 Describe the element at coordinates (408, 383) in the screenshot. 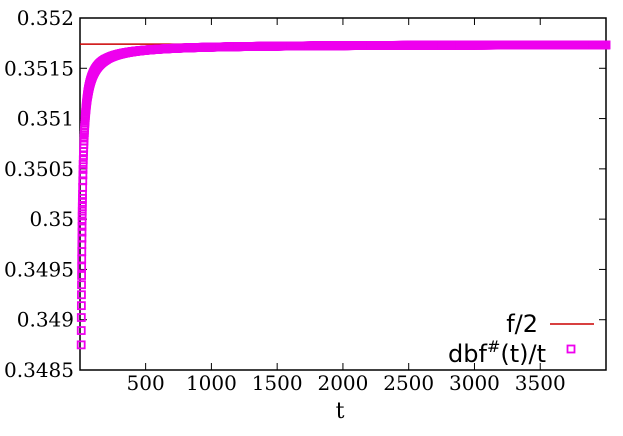

I see `x-tick-label: 2500` at that location.